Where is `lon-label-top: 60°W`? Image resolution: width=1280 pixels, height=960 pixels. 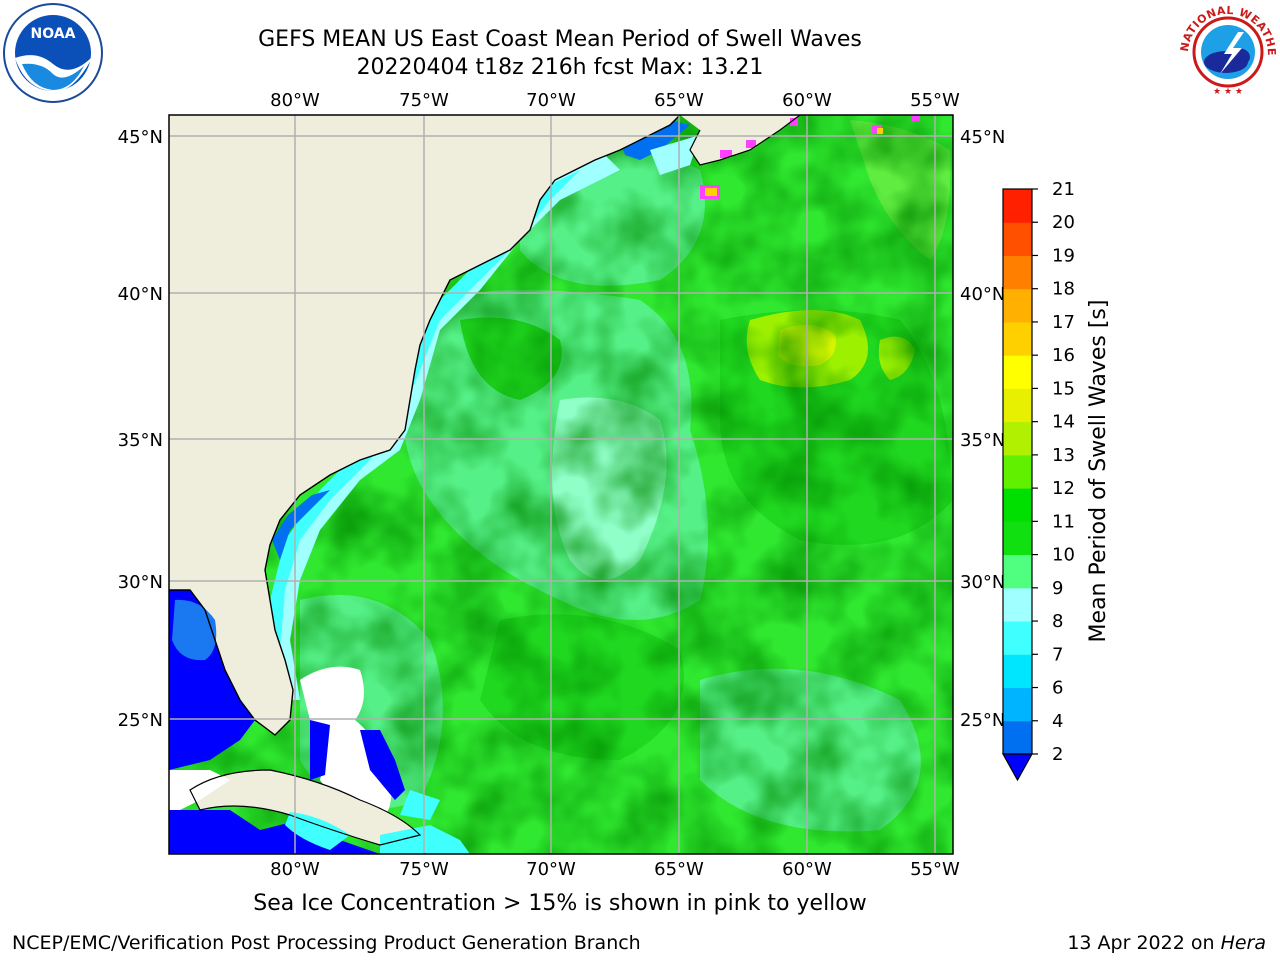 lon-label-top: 60°W is located at coordinates (807, 100).